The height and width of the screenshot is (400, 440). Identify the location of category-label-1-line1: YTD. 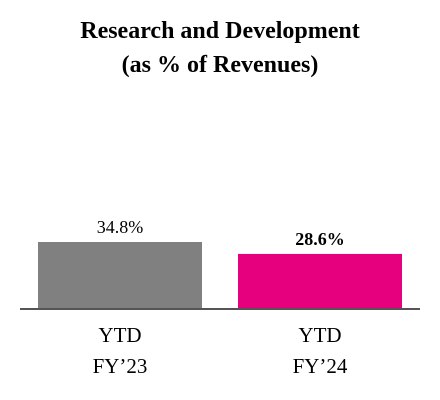
(119, 335).